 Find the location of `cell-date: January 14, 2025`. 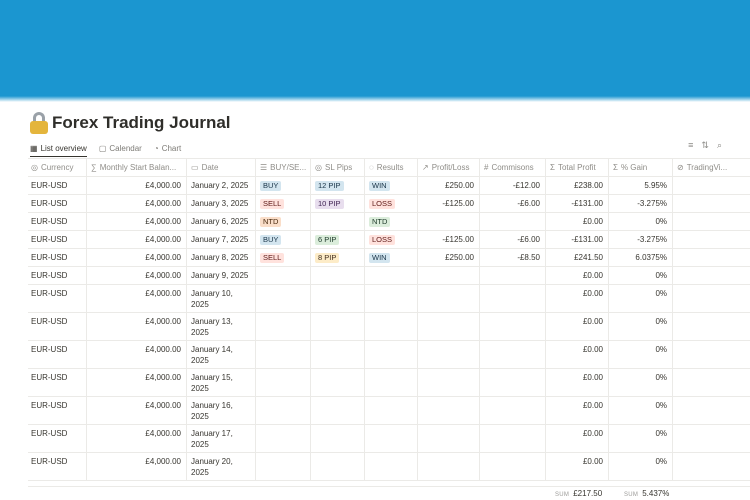

cell-date: January 14, 2025 is located at coordinates (221, 354).